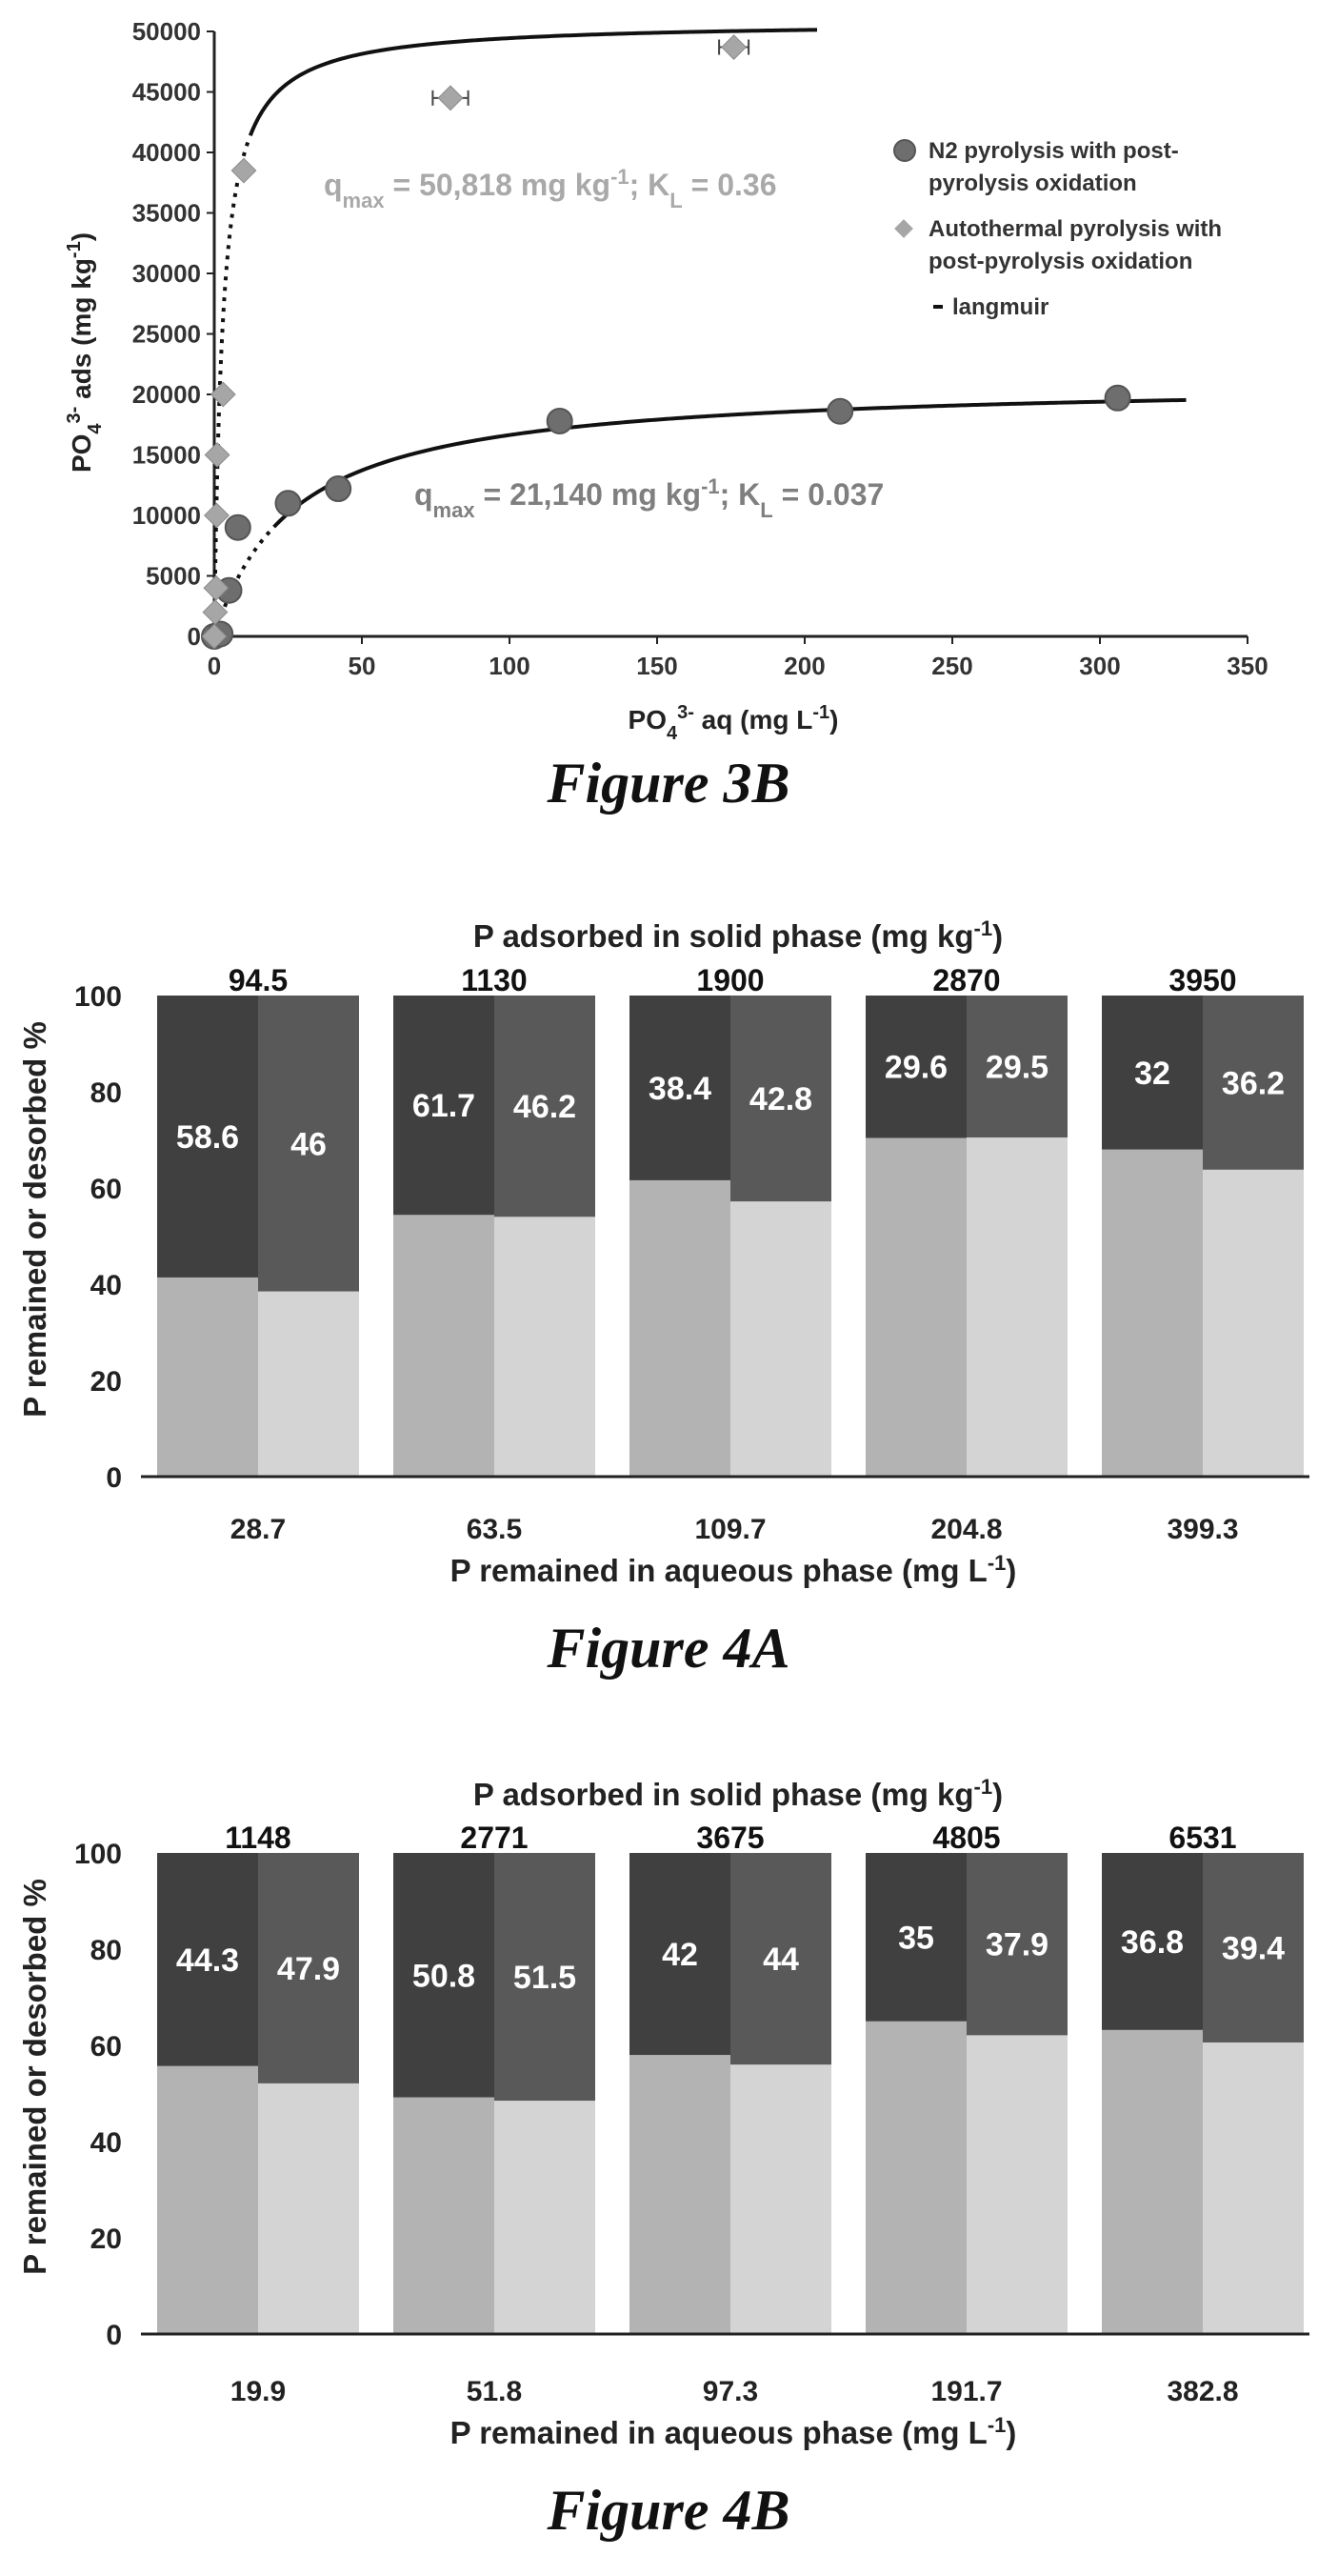 Image resolution: width=1338 pixels, height=2576 pixels. Describe the element at coordinates (166, 153) in the screenshot. I see `y-tick-label: 40000` at that location.